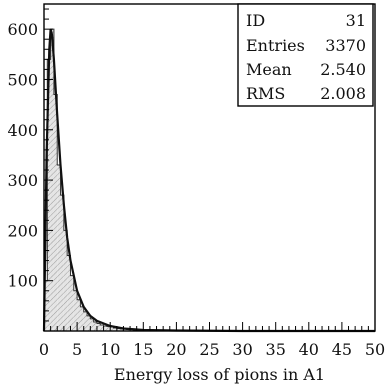 This screenshot has width=387, height=388. I want to click on stat-entries-label: Entries, so click(275, 45).